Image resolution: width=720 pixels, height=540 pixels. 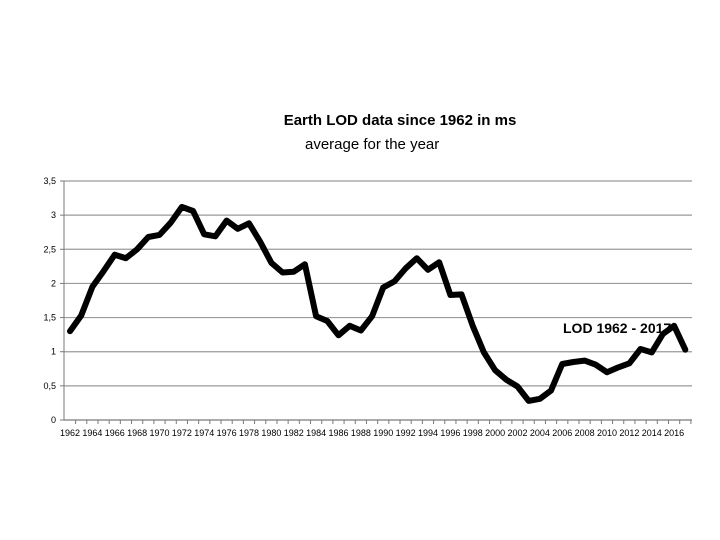 I want to click on x-tick-label: 1974, so click(x=204, y=433).